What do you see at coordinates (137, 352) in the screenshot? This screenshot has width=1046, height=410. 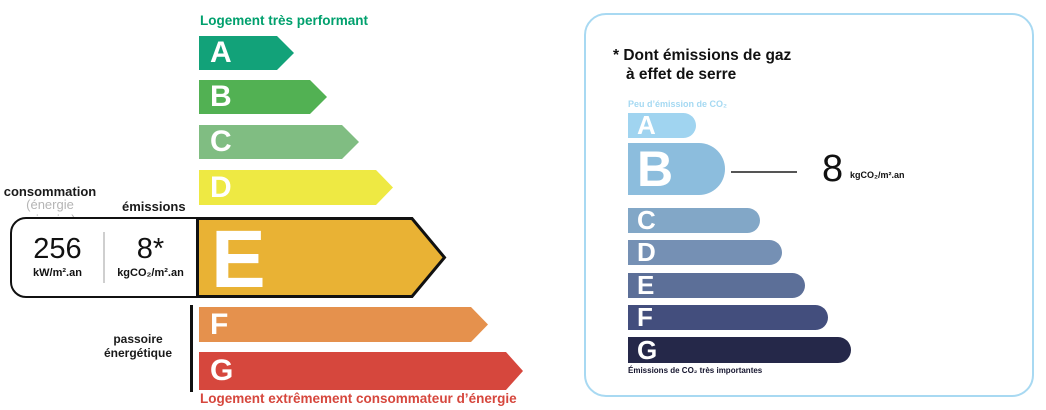 I see `energy-sieve-label-line2: énergétique` at bounding box center [137, 352].